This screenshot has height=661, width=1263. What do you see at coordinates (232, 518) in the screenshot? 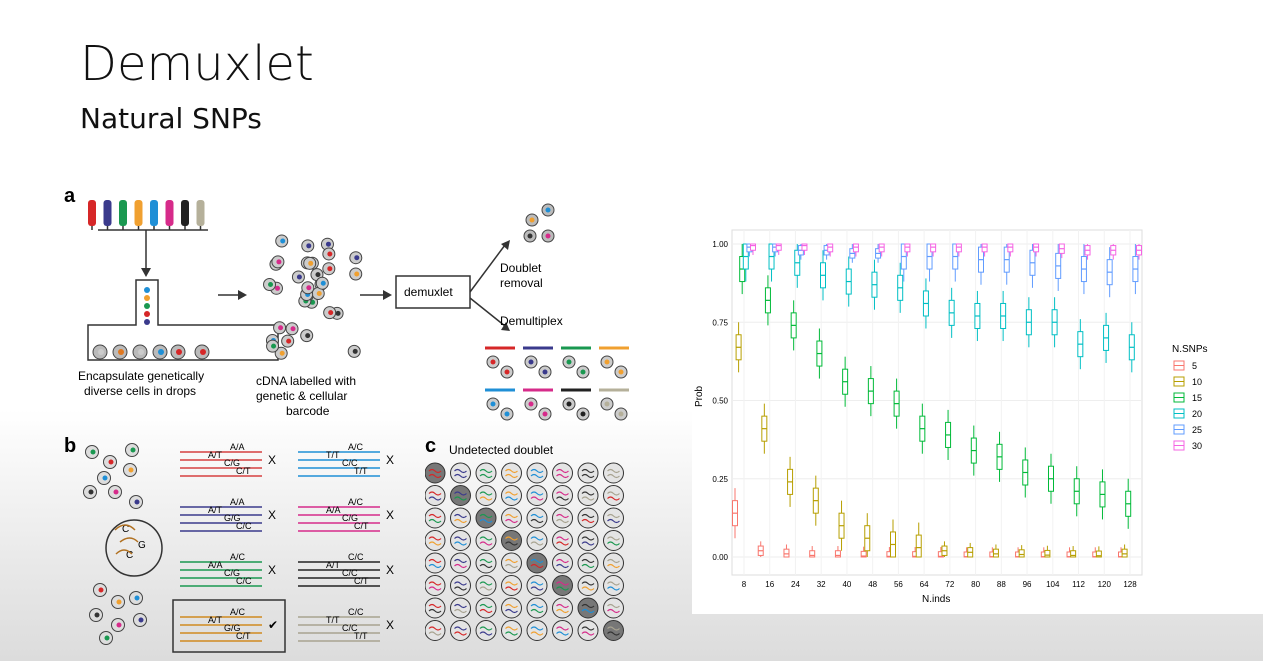
I see `genotype-label: G/G` at bounding box center [232, 518].